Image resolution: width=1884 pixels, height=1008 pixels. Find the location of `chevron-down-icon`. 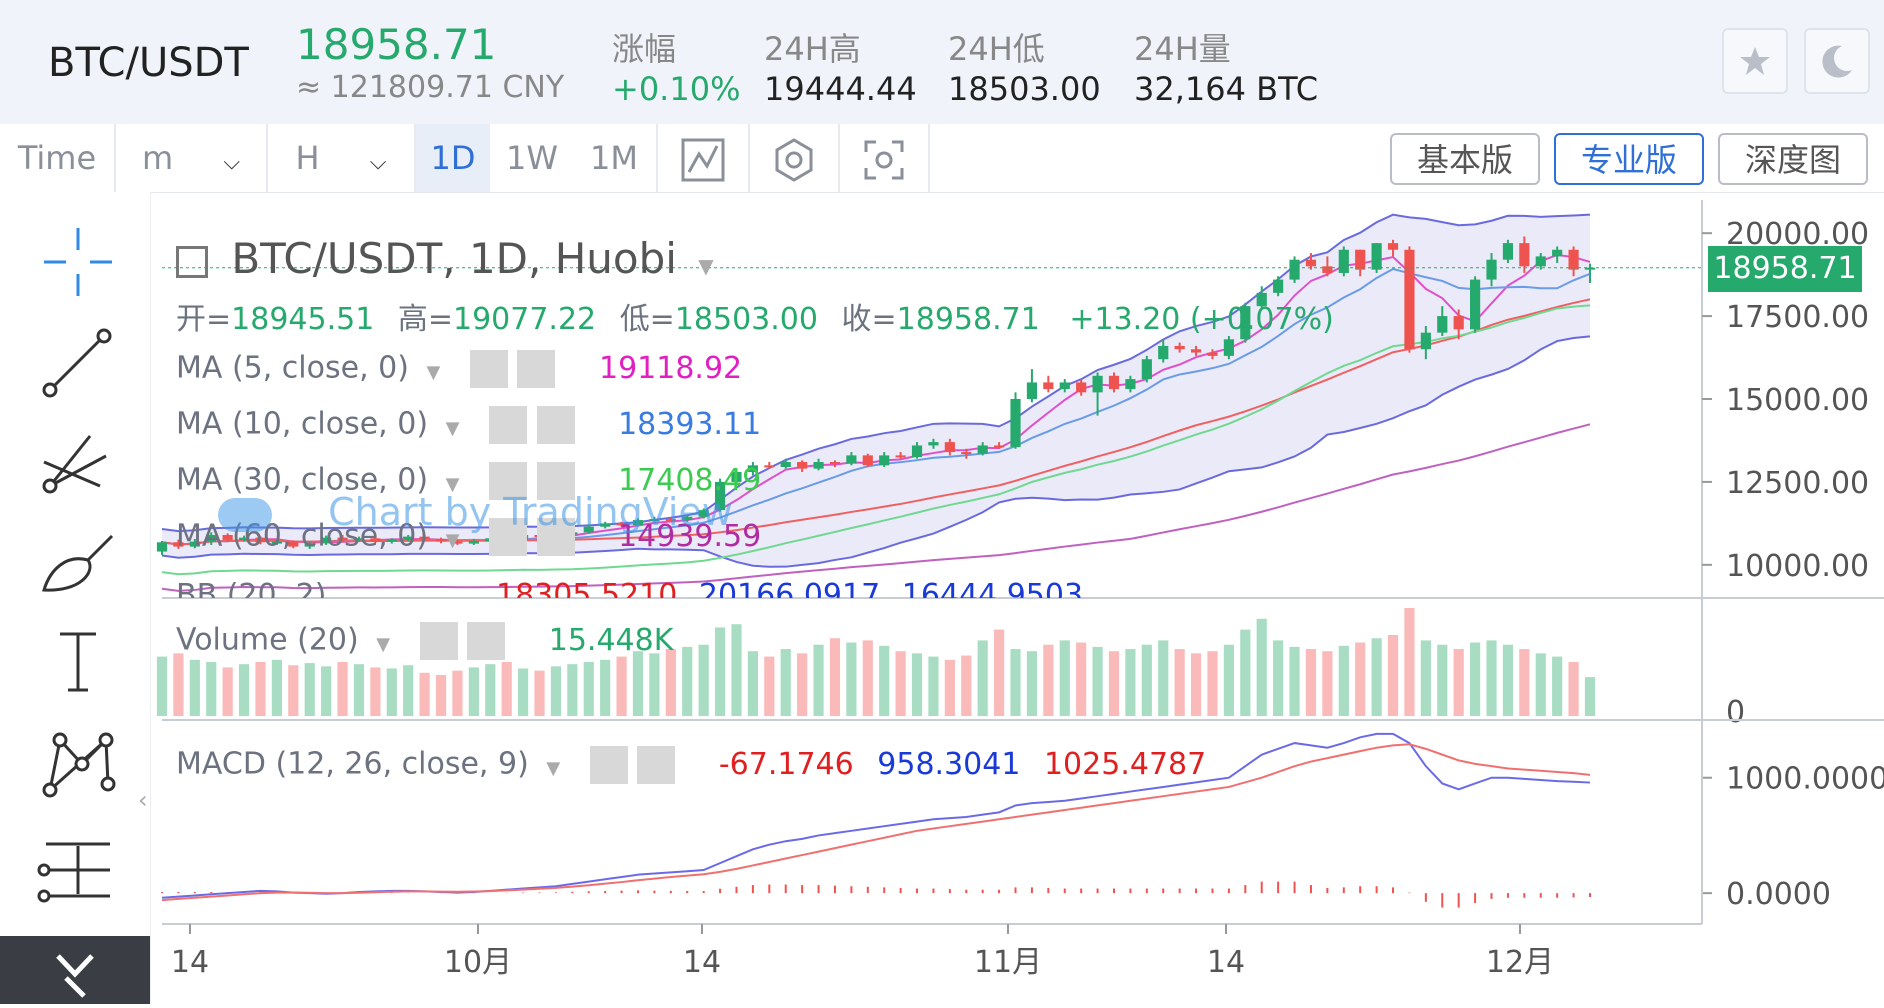

chevron-down-icon is located at coordinates (75, 976).